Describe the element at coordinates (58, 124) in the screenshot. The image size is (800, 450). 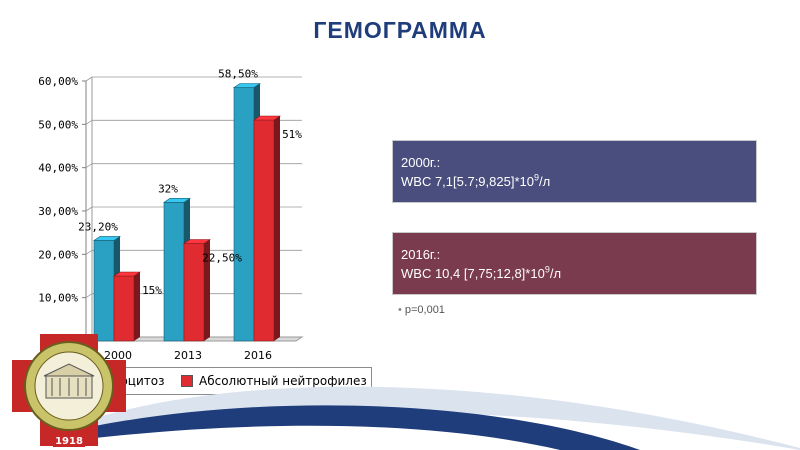
I see `y-tick-label: 50,00%` at that location.